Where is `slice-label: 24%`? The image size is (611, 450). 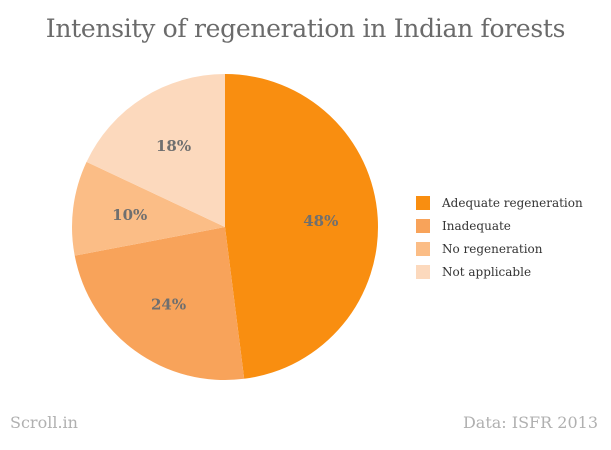
slice-label: 24% is located at coordinates (168, 305).